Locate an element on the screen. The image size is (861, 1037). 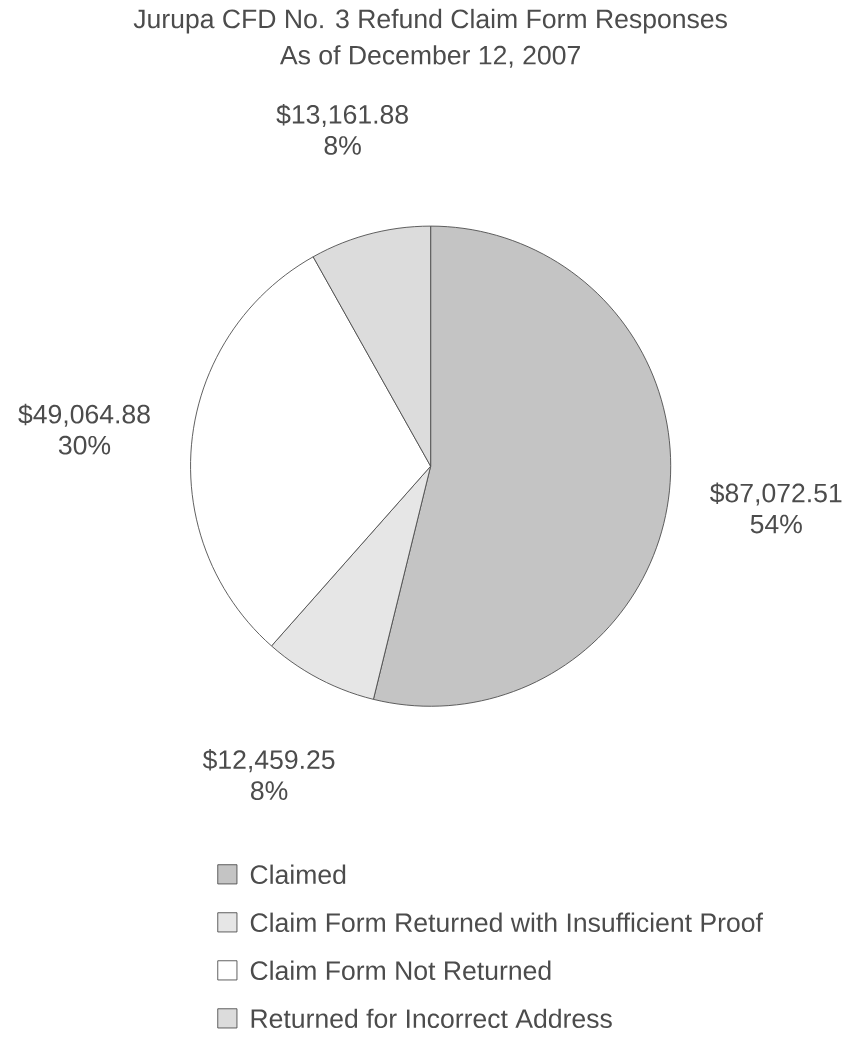
legend-label: Claim Form Not Returned is located at coordinates (400, 970).